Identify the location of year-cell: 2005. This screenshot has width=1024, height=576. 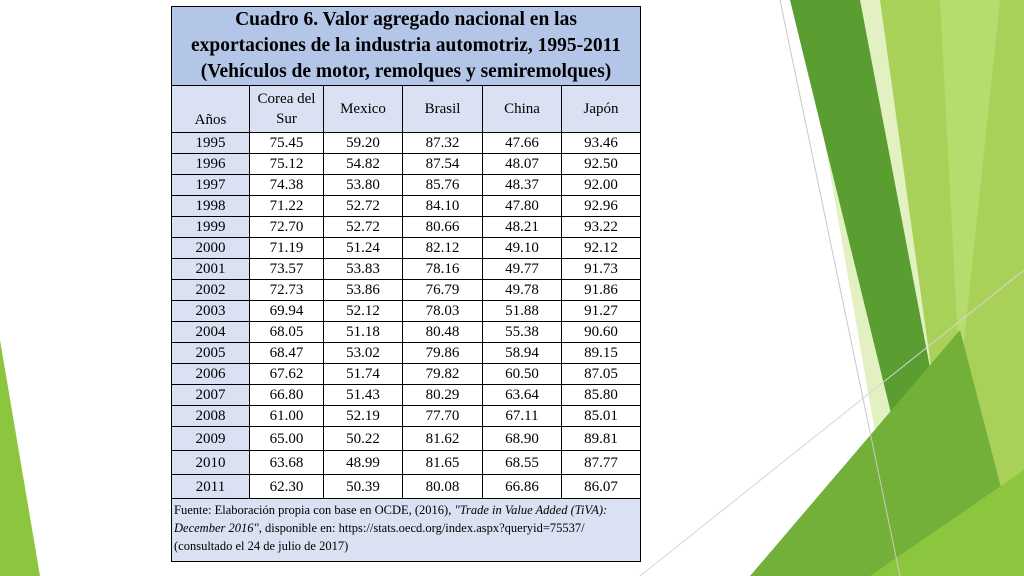
(210, 353).